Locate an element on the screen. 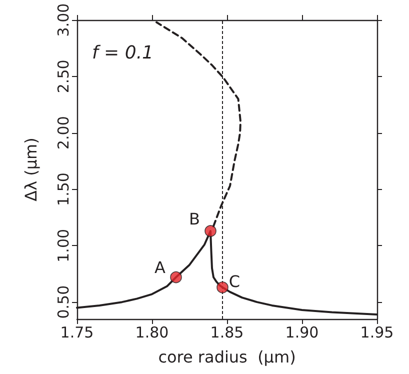  y-tick-label: 1.50 is located at coordinates (63, 189).